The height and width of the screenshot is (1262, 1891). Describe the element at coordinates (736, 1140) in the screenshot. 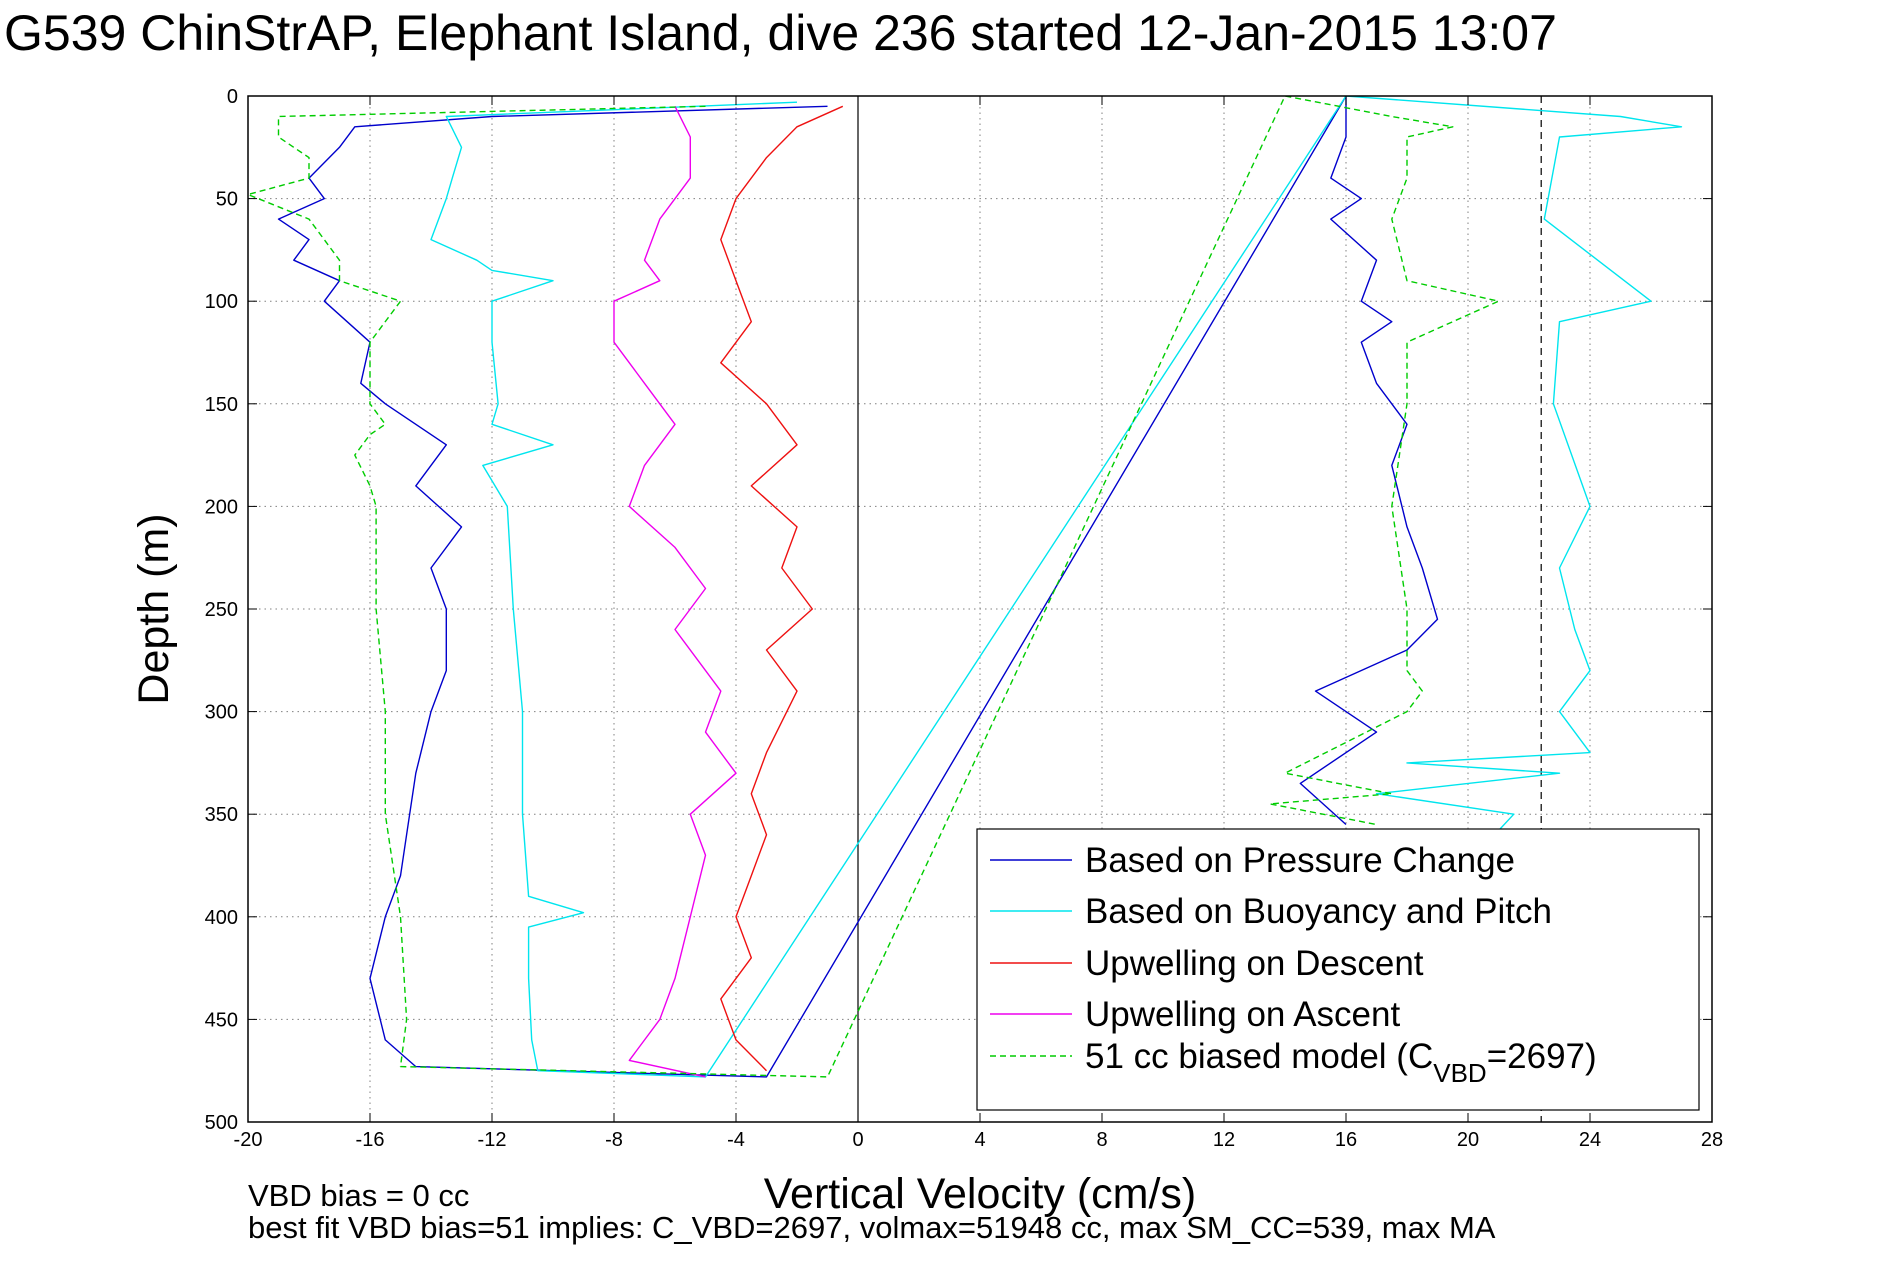

I see `x-tick-label: -4` at that location.